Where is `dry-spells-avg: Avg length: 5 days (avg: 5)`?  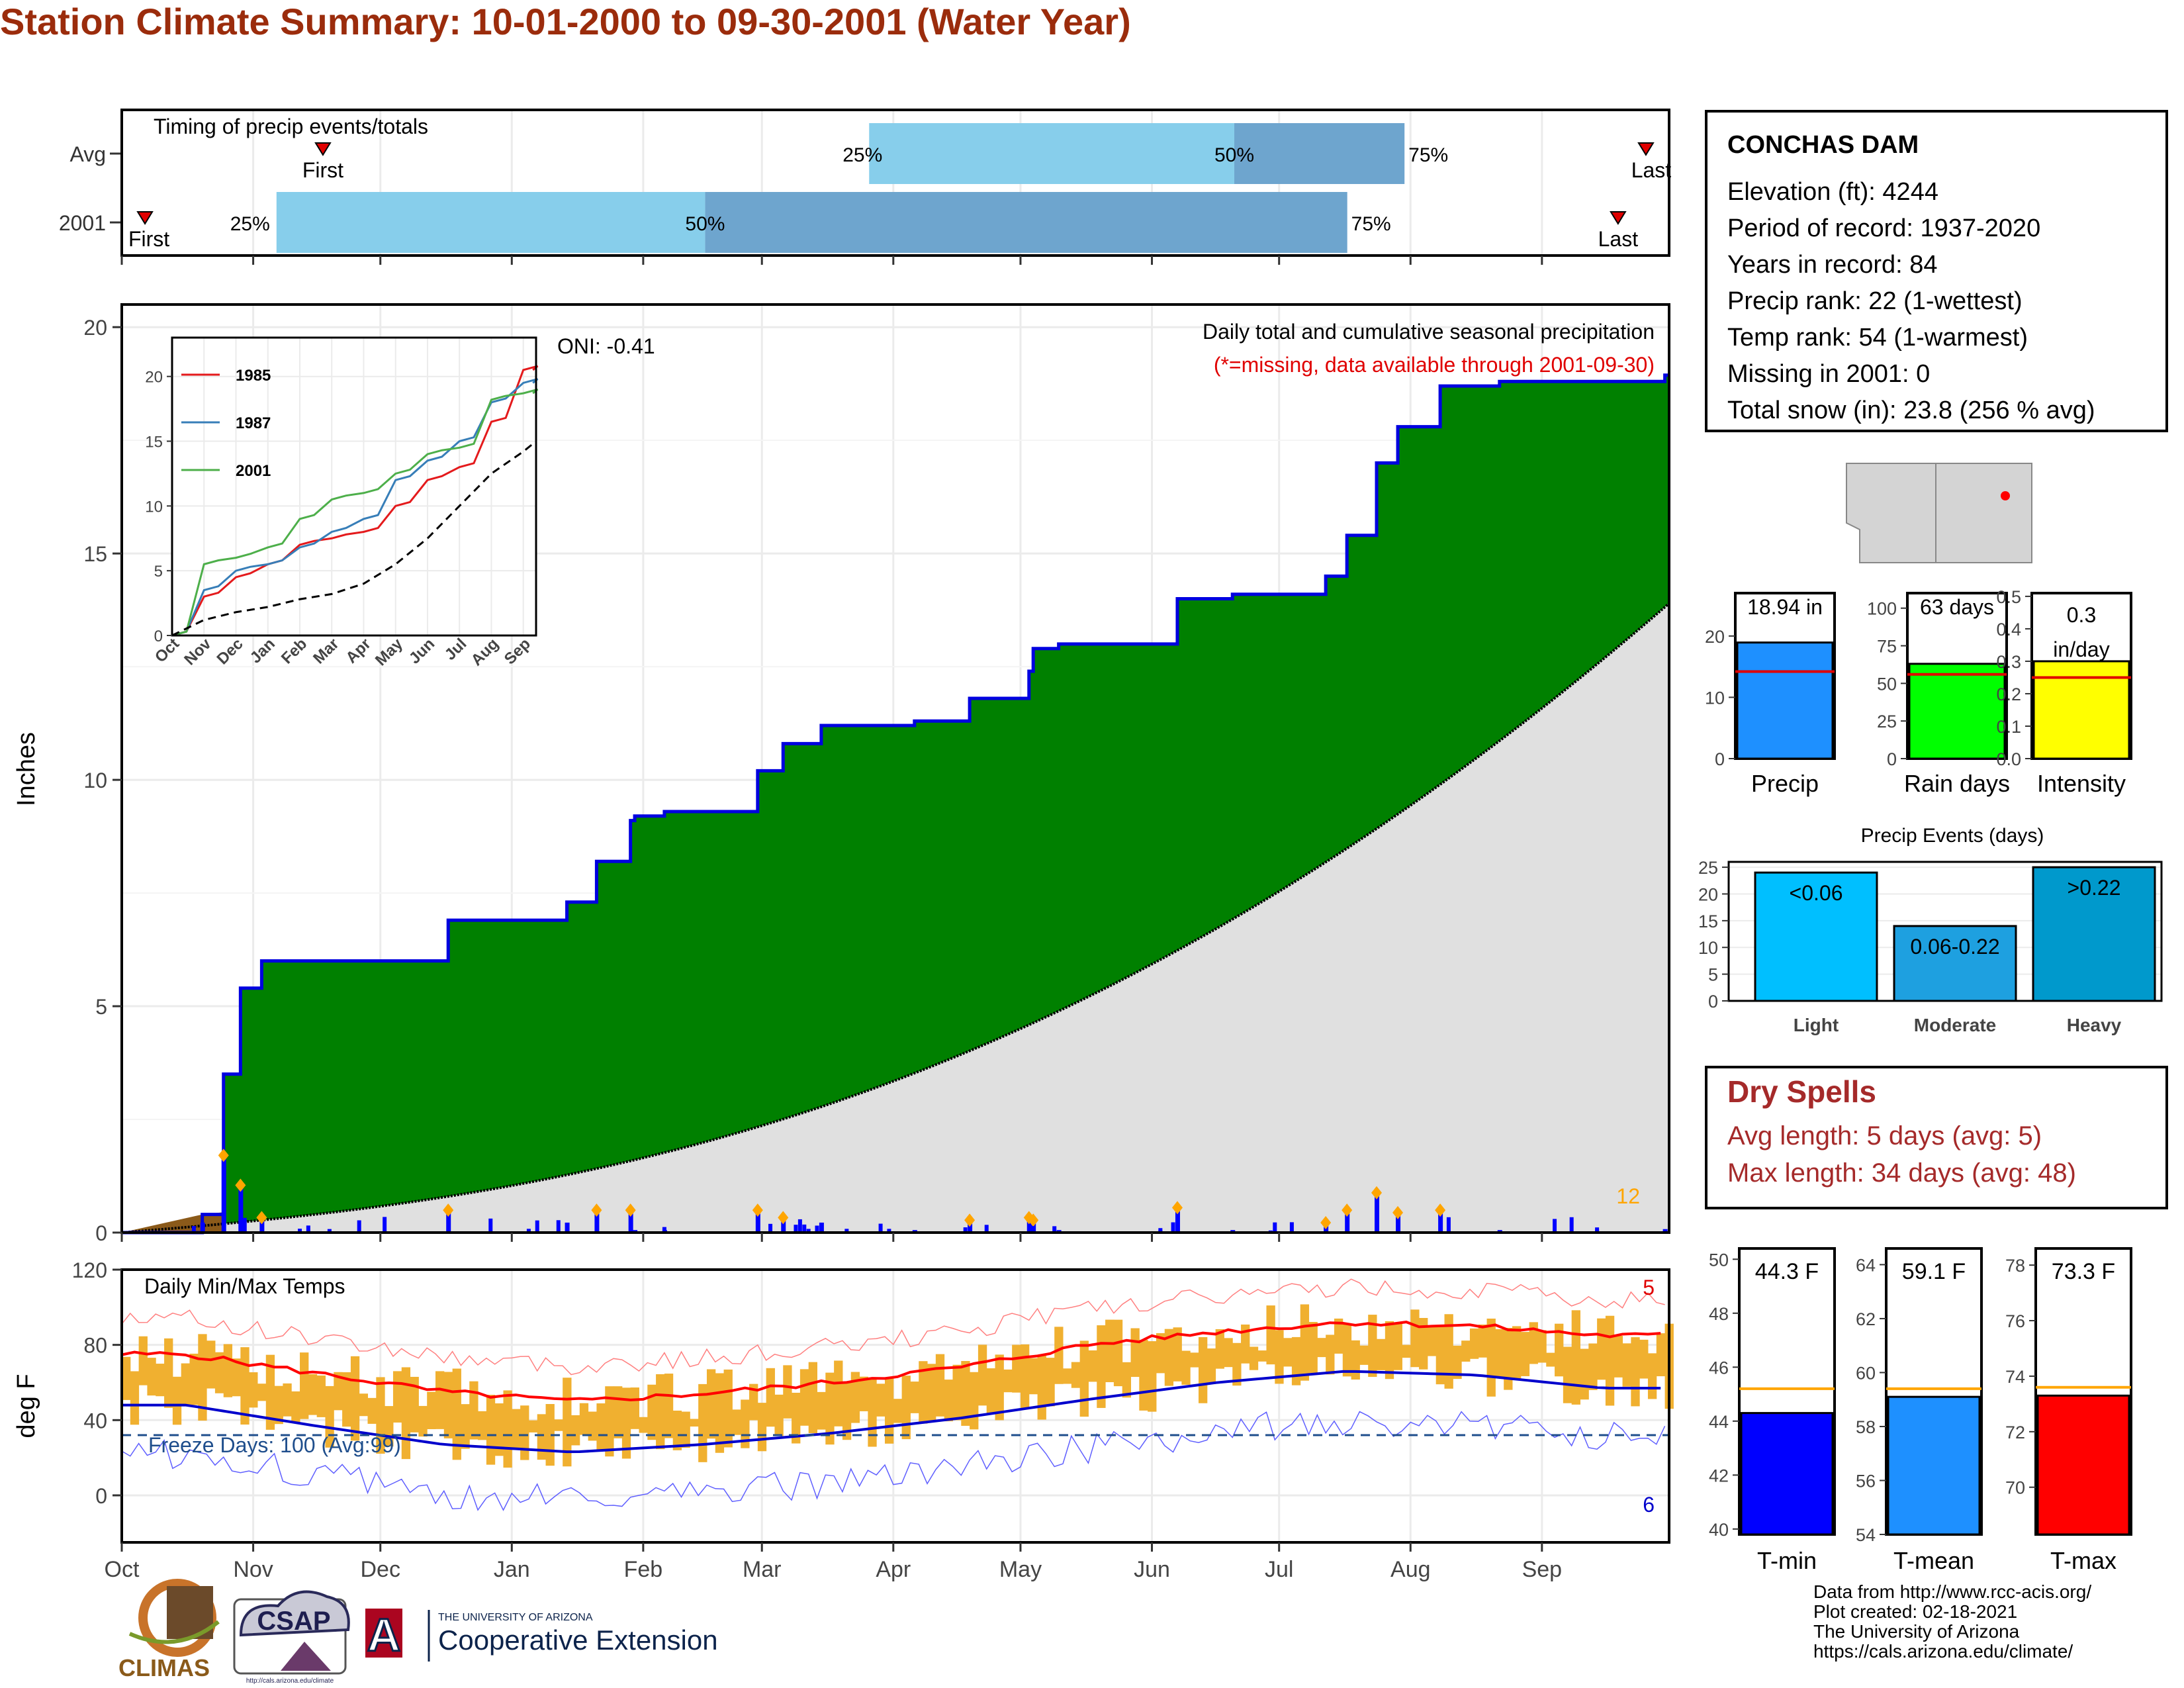 dry-spells-avg: Avg length: 5 days (avg: 5) is located at coordinates (1885, 1135).